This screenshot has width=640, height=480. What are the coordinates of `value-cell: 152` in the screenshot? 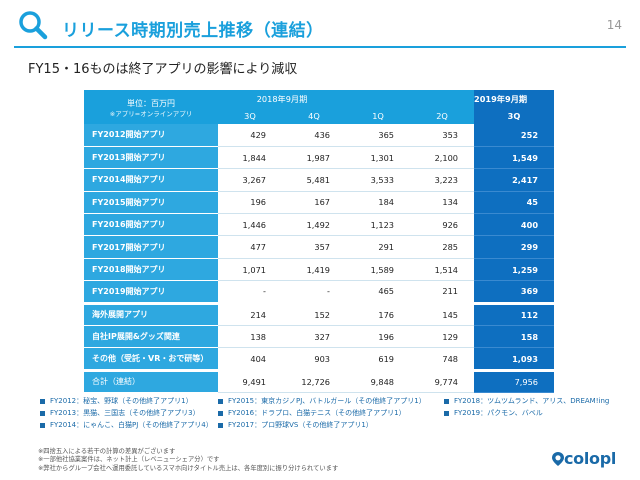 It's located at (314, 314).